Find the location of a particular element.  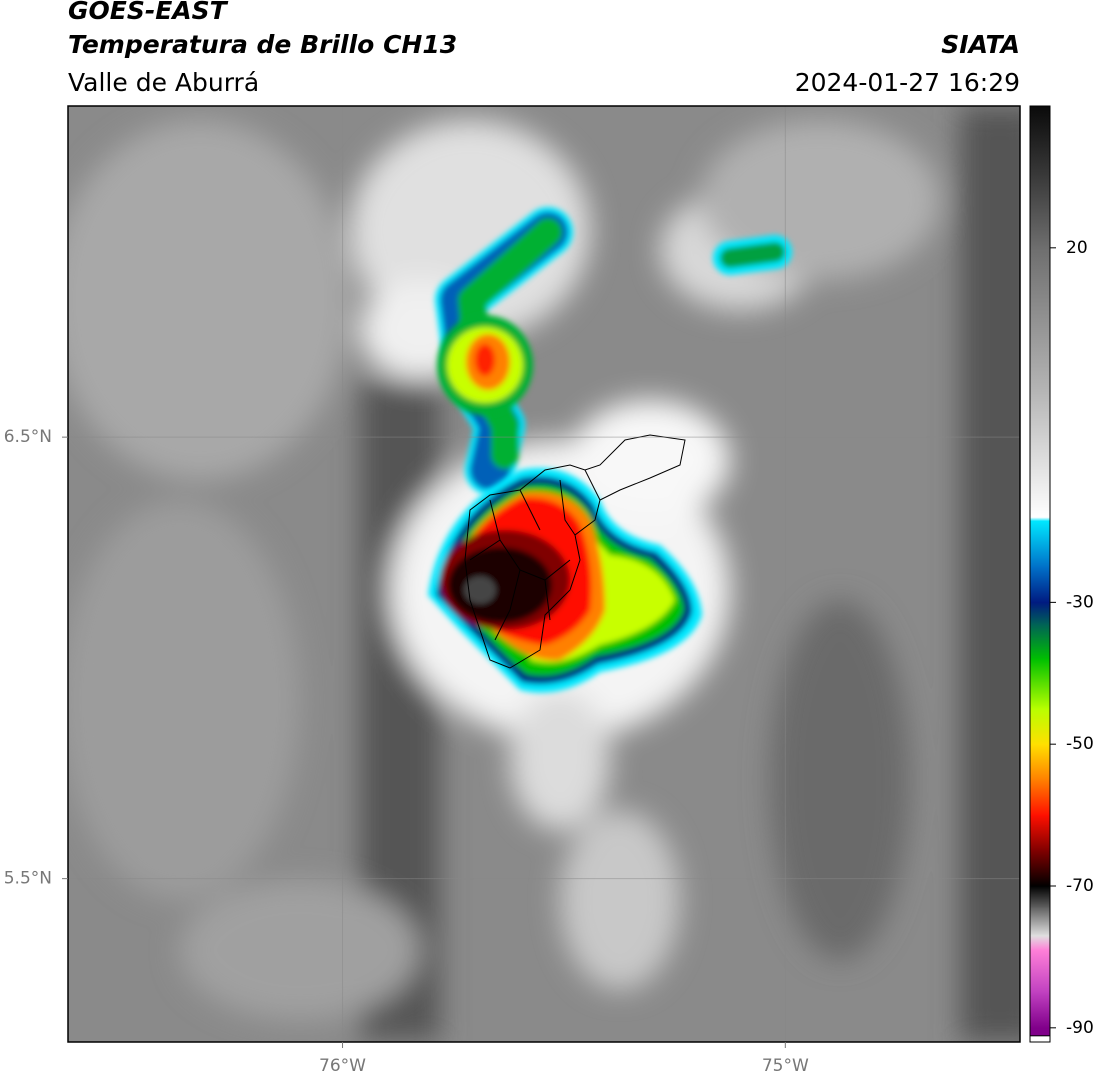

colorbar-tick-label: -50 is located at coordinates (1080, 744).